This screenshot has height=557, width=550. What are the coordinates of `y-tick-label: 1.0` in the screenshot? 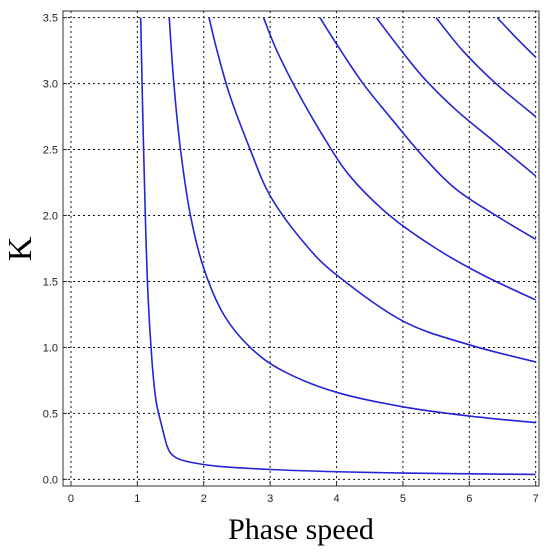 It's located at (50, 348).